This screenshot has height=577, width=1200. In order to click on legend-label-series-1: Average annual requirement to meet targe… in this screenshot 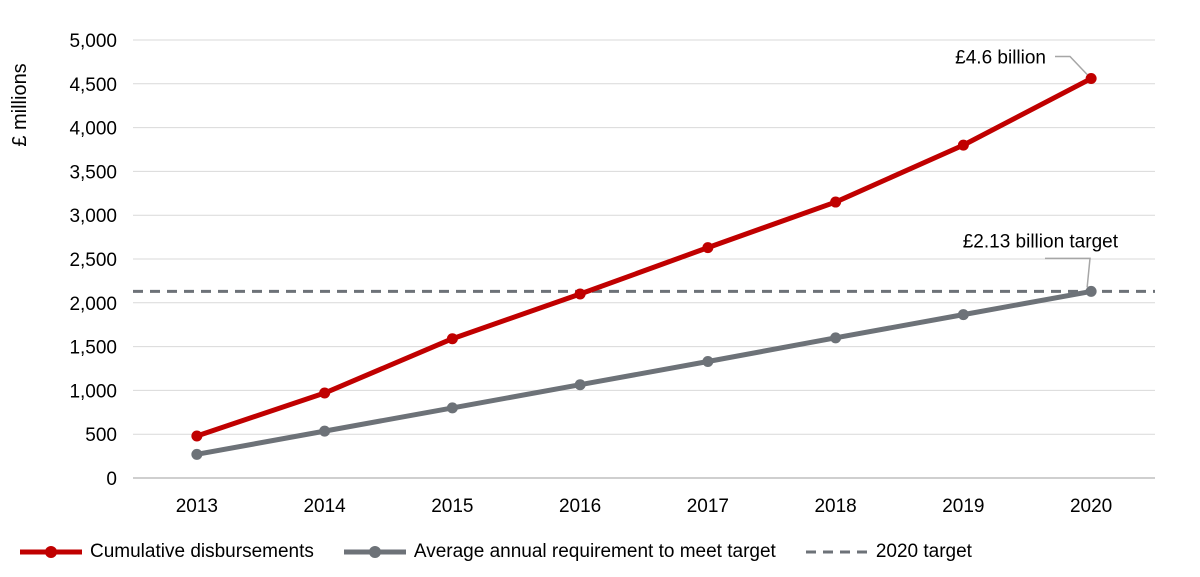, I will do `click(594, 551)`.